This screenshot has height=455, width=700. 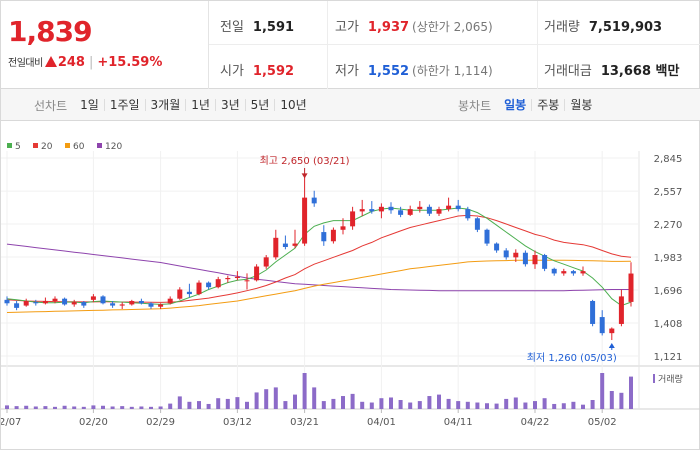 What do you see at coordinates (166, 105) in the screenshot?
I see `line-period-2: 3개월` at bounding box center [166, 105].